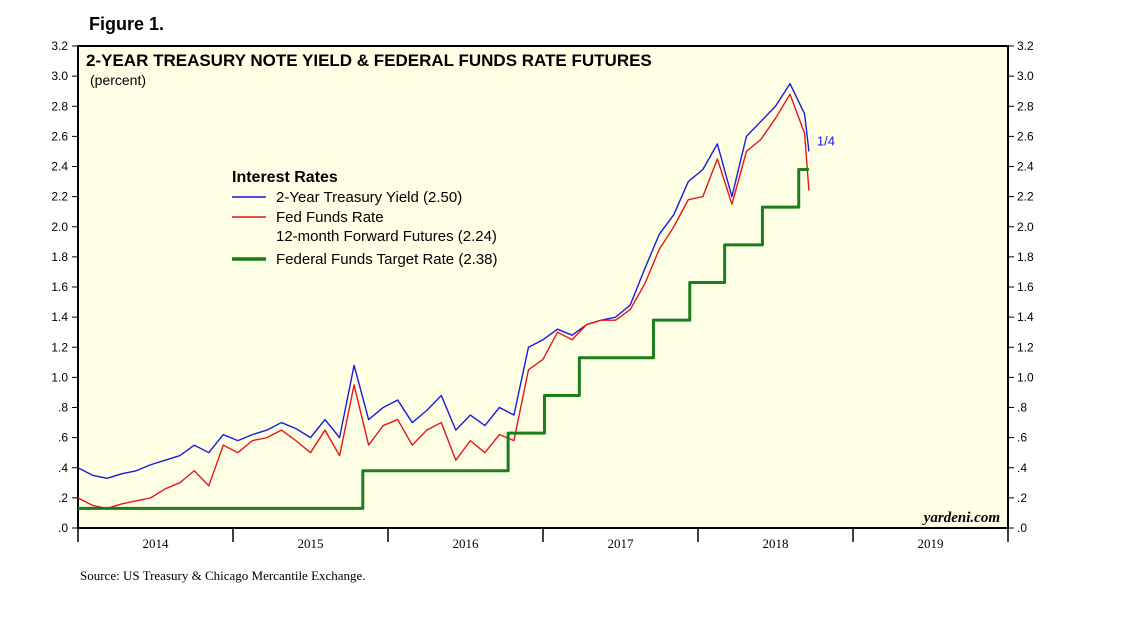  I want to click on y-tick-label-right: .0, so click(1022, 528).